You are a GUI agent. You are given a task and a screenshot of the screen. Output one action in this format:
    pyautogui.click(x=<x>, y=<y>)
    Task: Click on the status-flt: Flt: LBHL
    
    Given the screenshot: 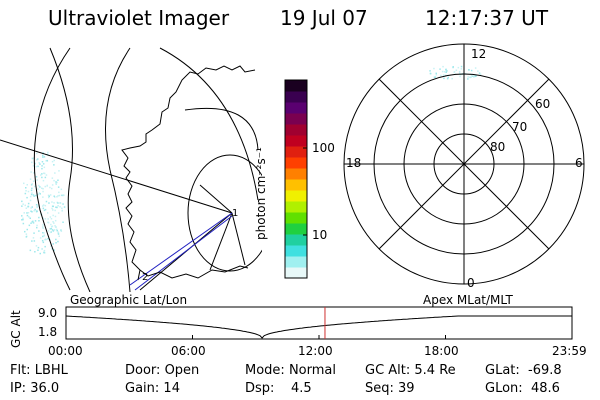 What is the action you would take?
    pyautogui.click(x=39, y=370)
    